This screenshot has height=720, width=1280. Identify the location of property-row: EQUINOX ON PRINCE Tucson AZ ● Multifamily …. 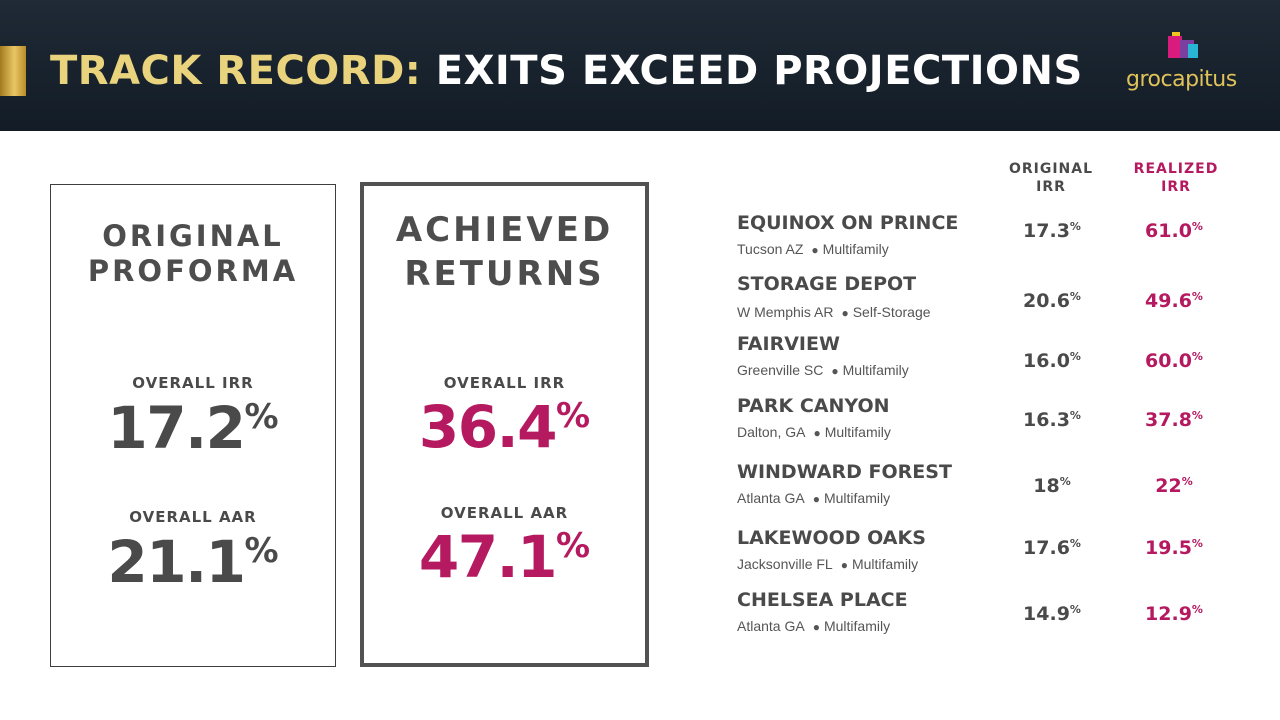
(997, 242).